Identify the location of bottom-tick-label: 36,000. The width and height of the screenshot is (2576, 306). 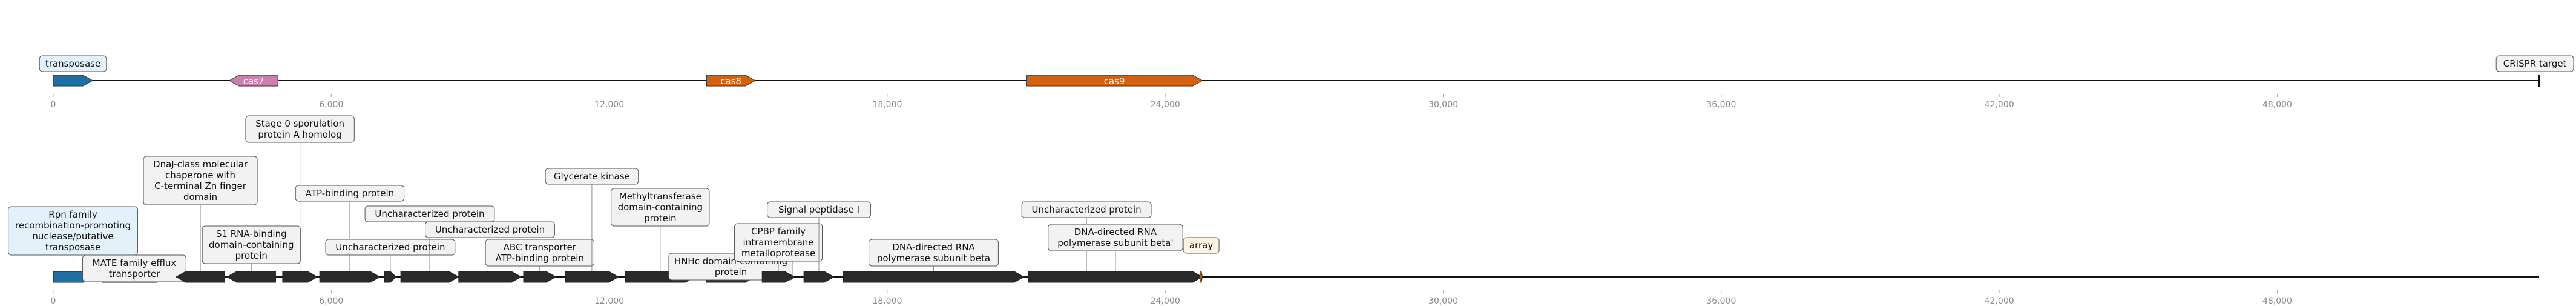
(1721, 301).